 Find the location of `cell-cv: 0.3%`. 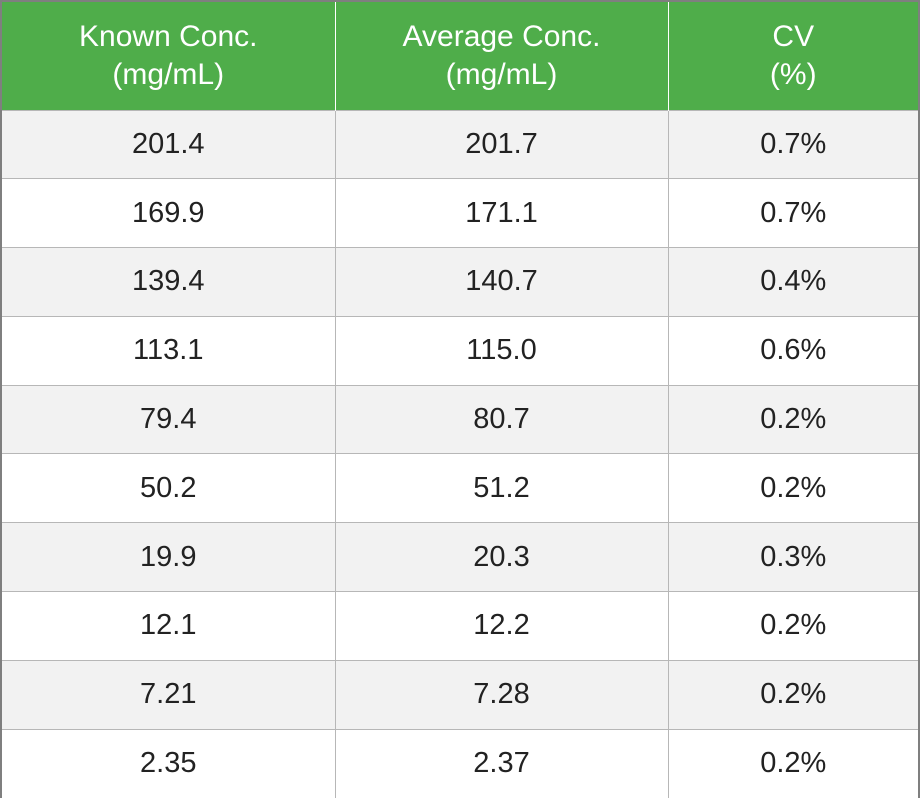

cell-cv: 0.3% is located at coordinates (793, 557).